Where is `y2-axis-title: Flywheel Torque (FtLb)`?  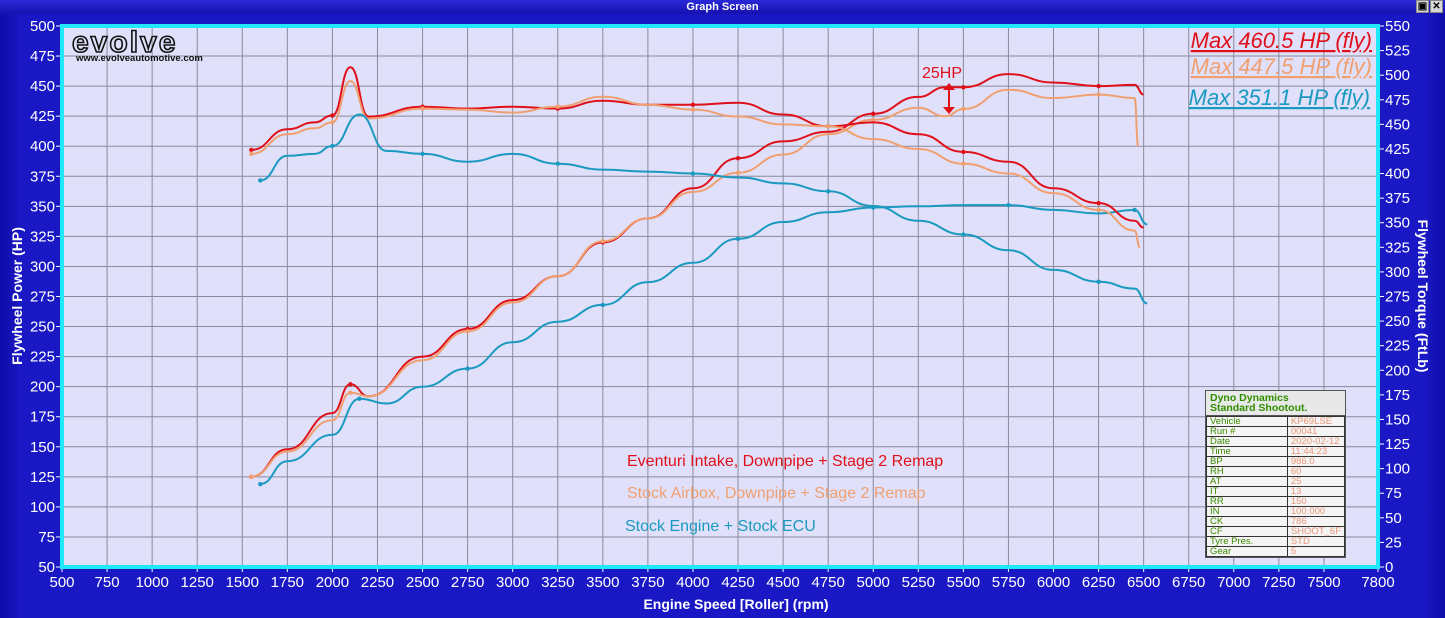
y2-axis-title: Flywheel Torque (FtLb) is located at coordinates (1423, 296).